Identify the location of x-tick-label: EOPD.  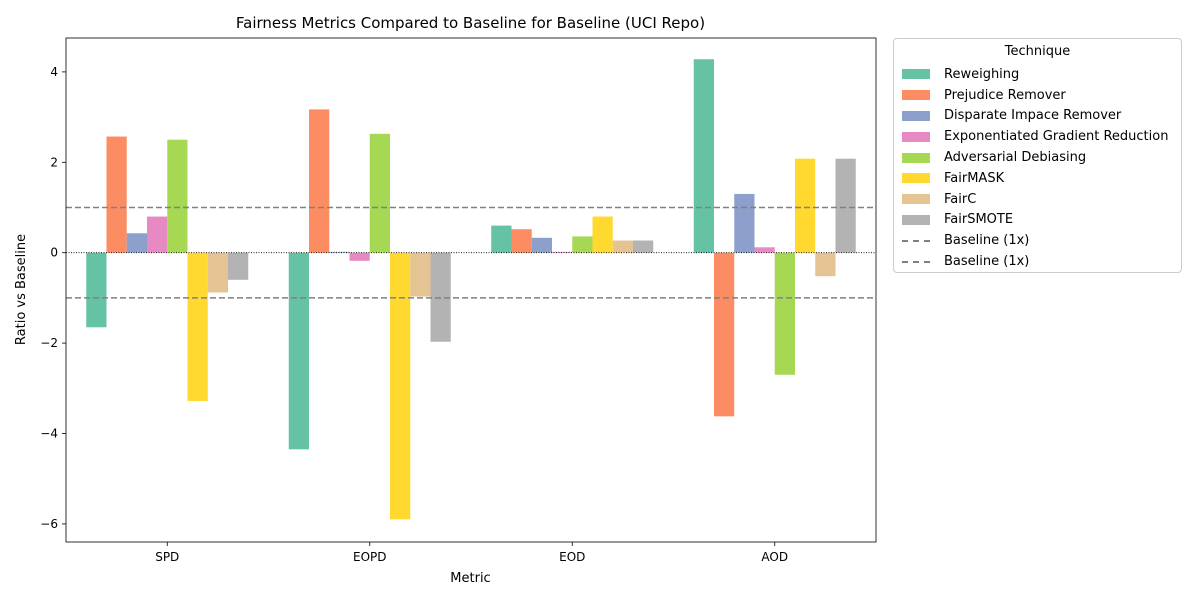
(370, 557).